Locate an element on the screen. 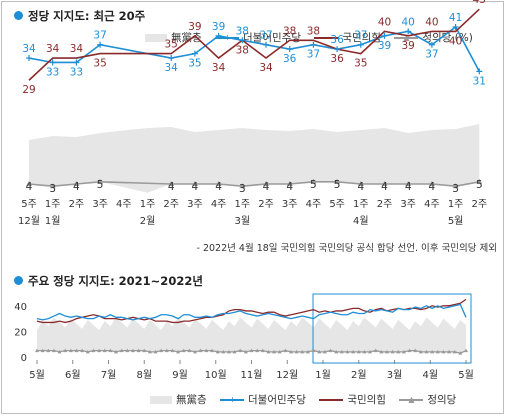 The width and height of the screenshot is (507, 417). ppp-value-label: 29 is located at coordinates (28, 90).